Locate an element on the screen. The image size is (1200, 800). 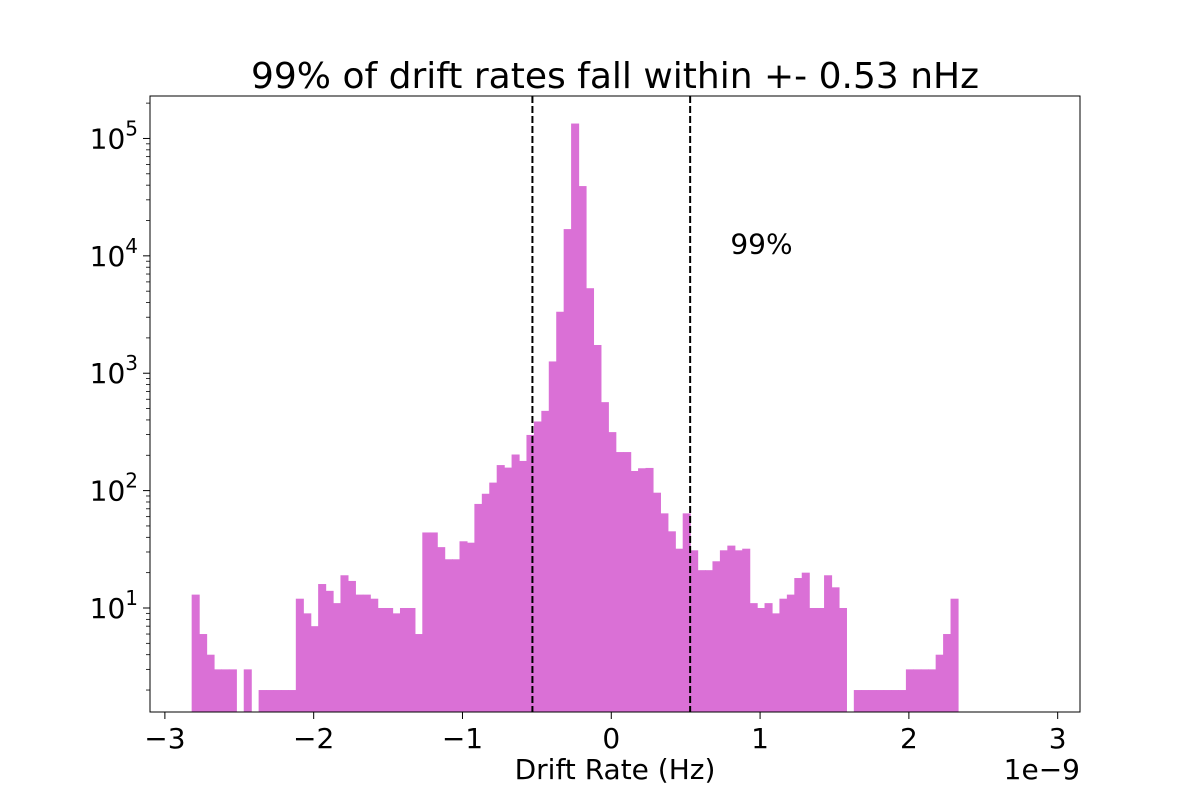
x-axis-ticks: −3 −2 −1 0 1 2 3 is located at coordinates (605, 733).